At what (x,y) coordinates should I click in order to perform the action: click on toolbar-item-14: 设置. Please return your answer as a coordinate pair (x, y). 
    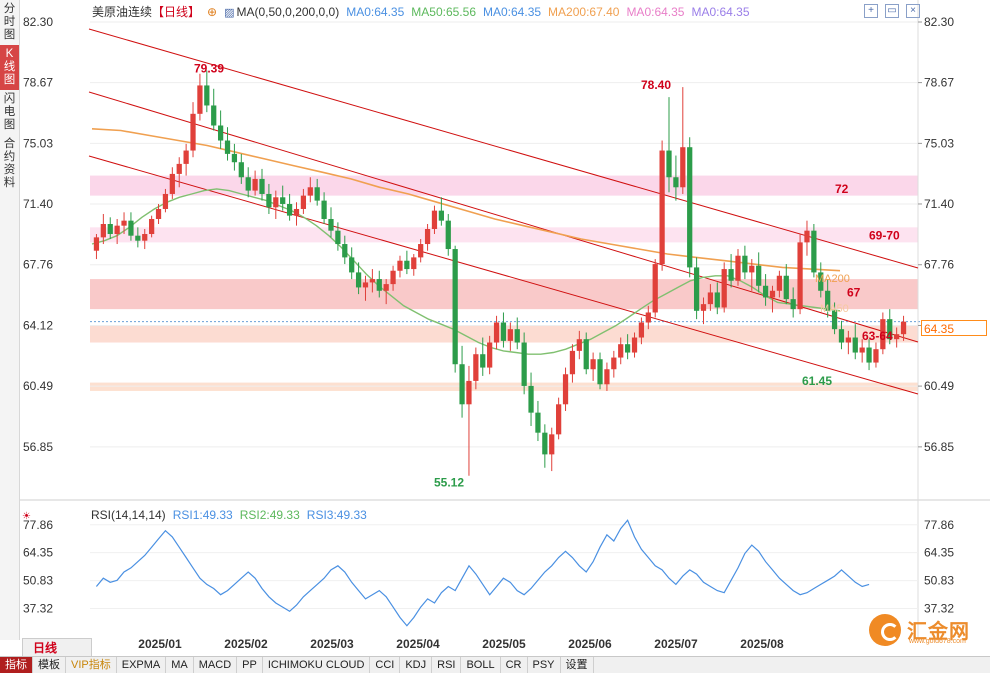
    Looking at the image, I should click on (577, 665).